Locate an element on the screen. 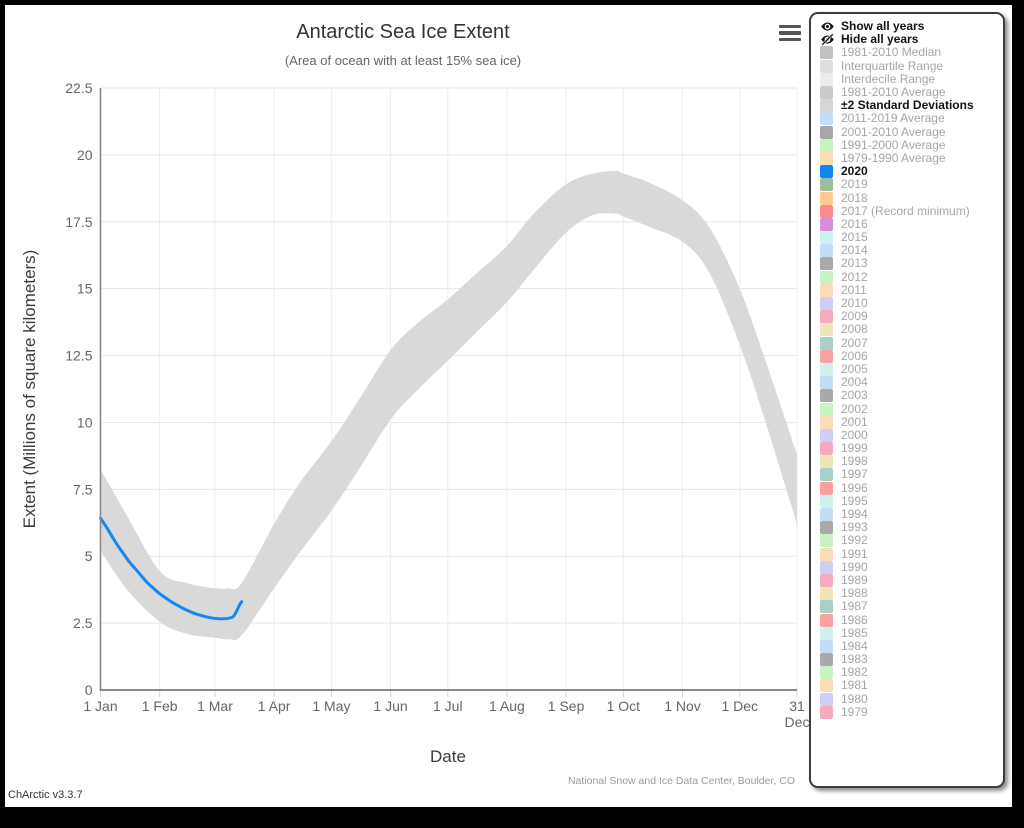 The image size is (1024, 828). legend-item-1980: 1980 is located at coordinates (911, 699).